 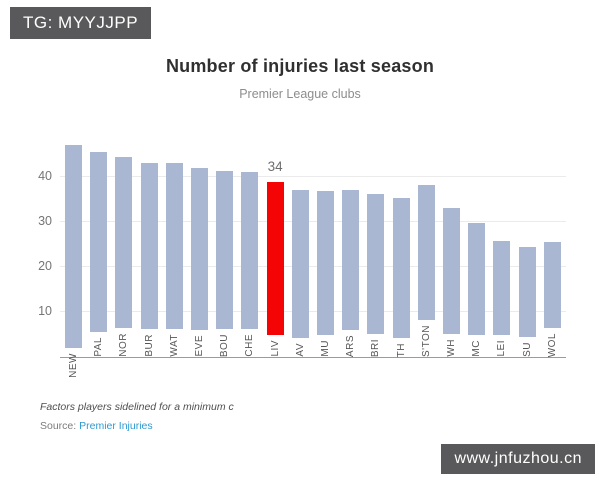 I want to click on x-label-BUR: BUR, so click(x=149, y=345).